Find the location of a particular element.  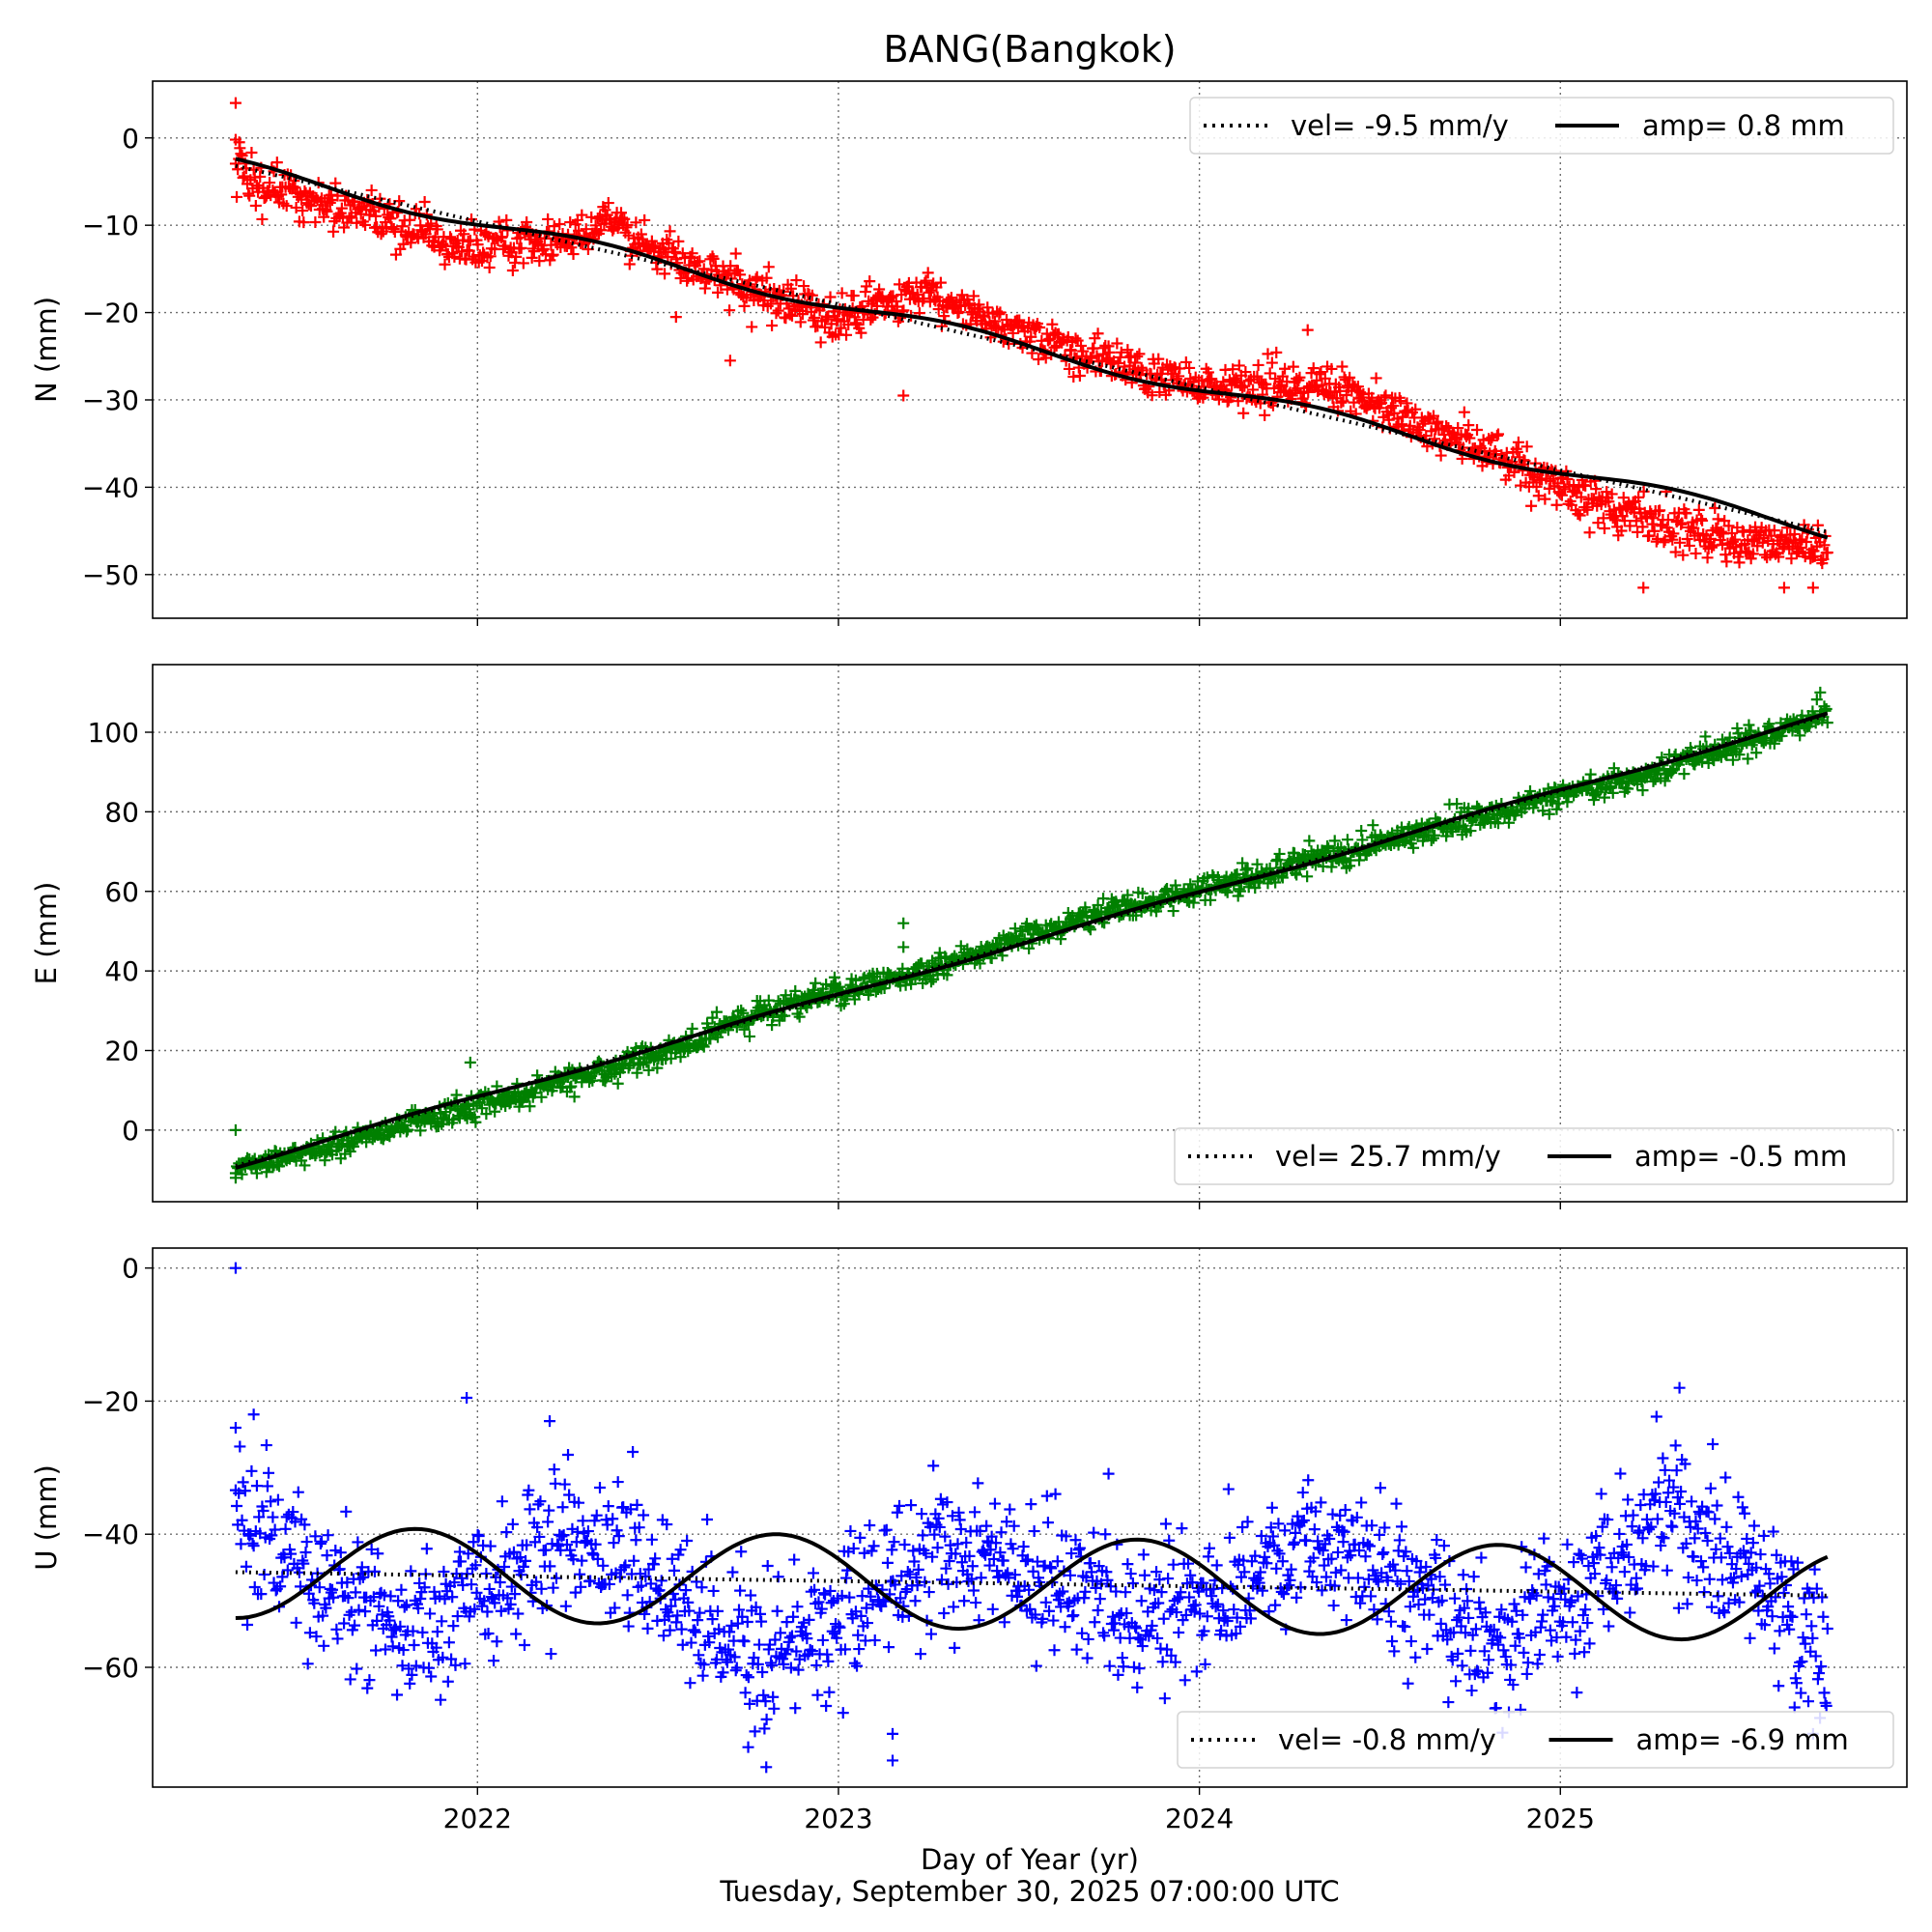

y-tick-label: −50 is located at coordinates (110, 575).